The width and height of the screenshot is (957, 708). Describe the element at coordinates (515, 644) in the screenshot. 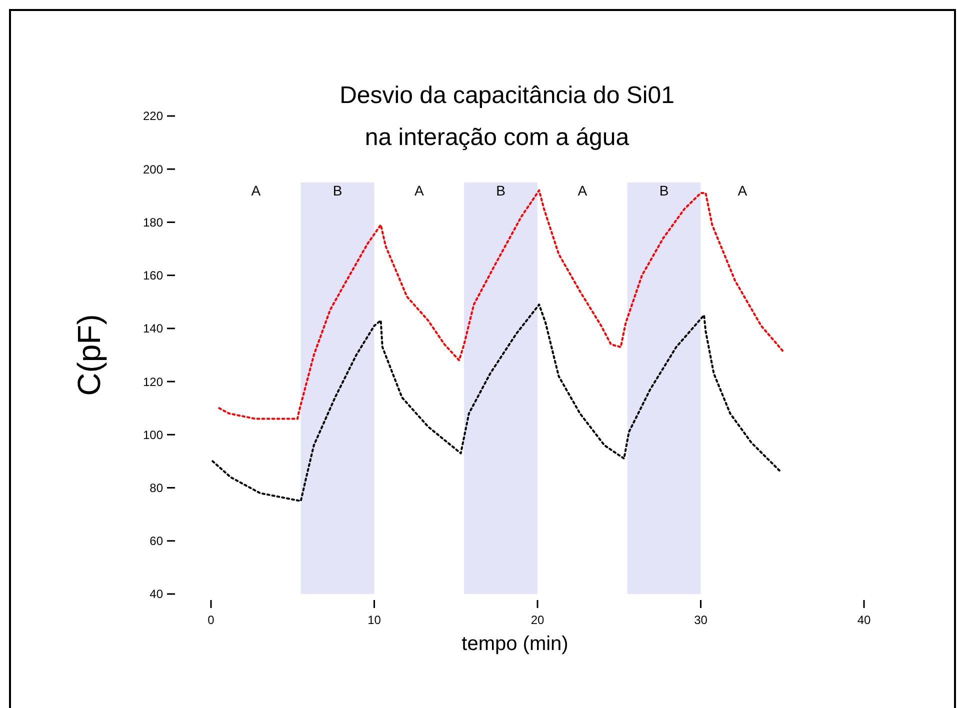

I see `x-axis-title: tempo (min)` at that location.